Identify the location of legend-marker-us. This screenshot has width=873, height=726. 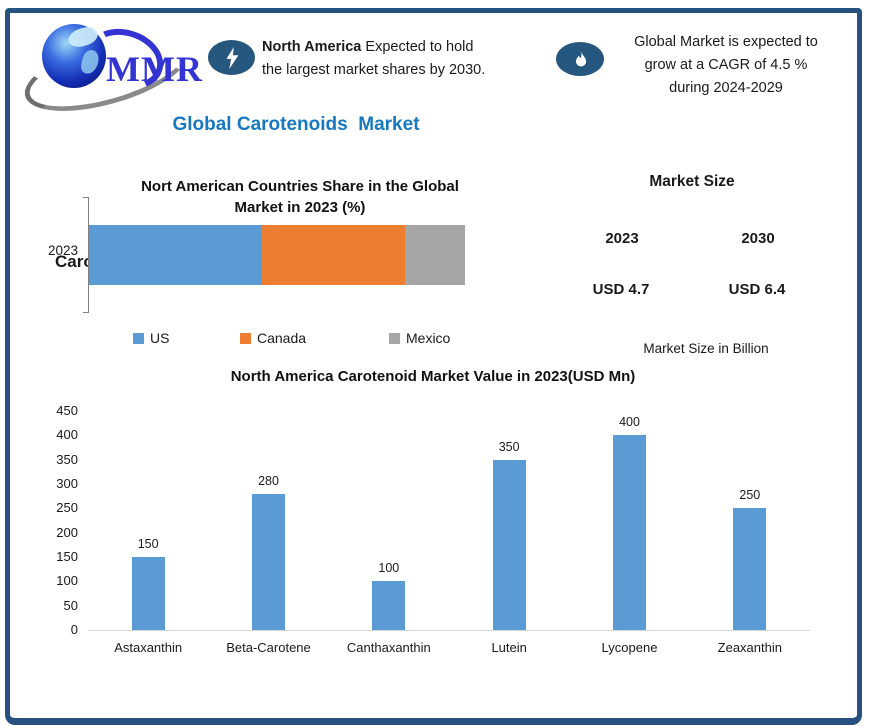
(138, 338).